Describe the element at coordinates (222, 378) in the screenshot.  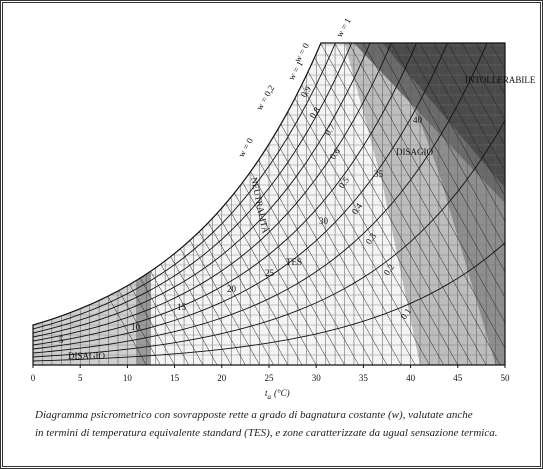
I see `x-tick-label: 20` at that location.